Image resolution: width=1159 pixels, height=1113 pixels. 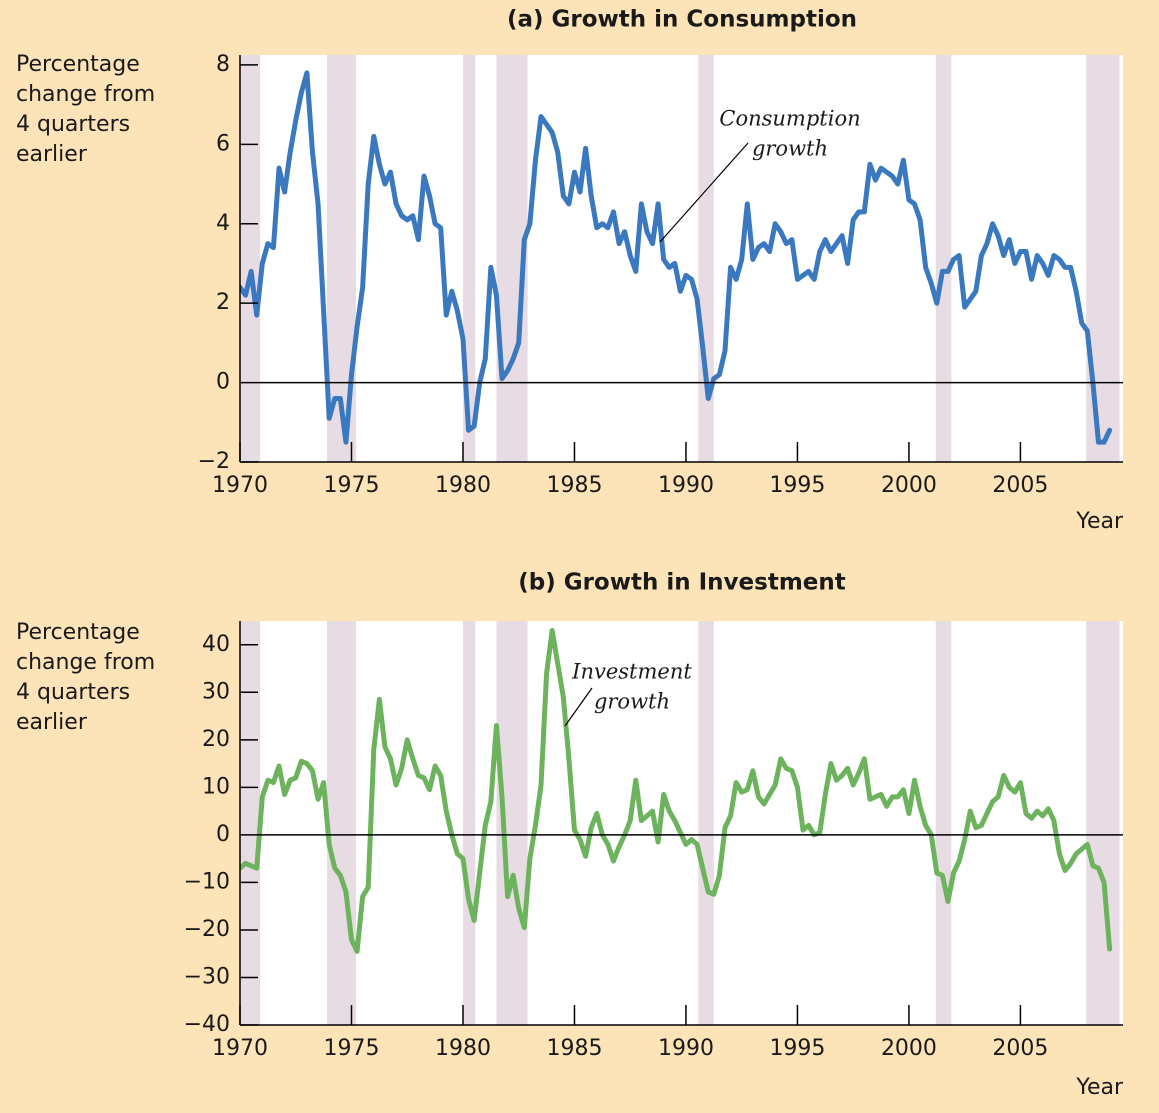 I want to click on y-tick-label: 8, so click(x=223, y=64).